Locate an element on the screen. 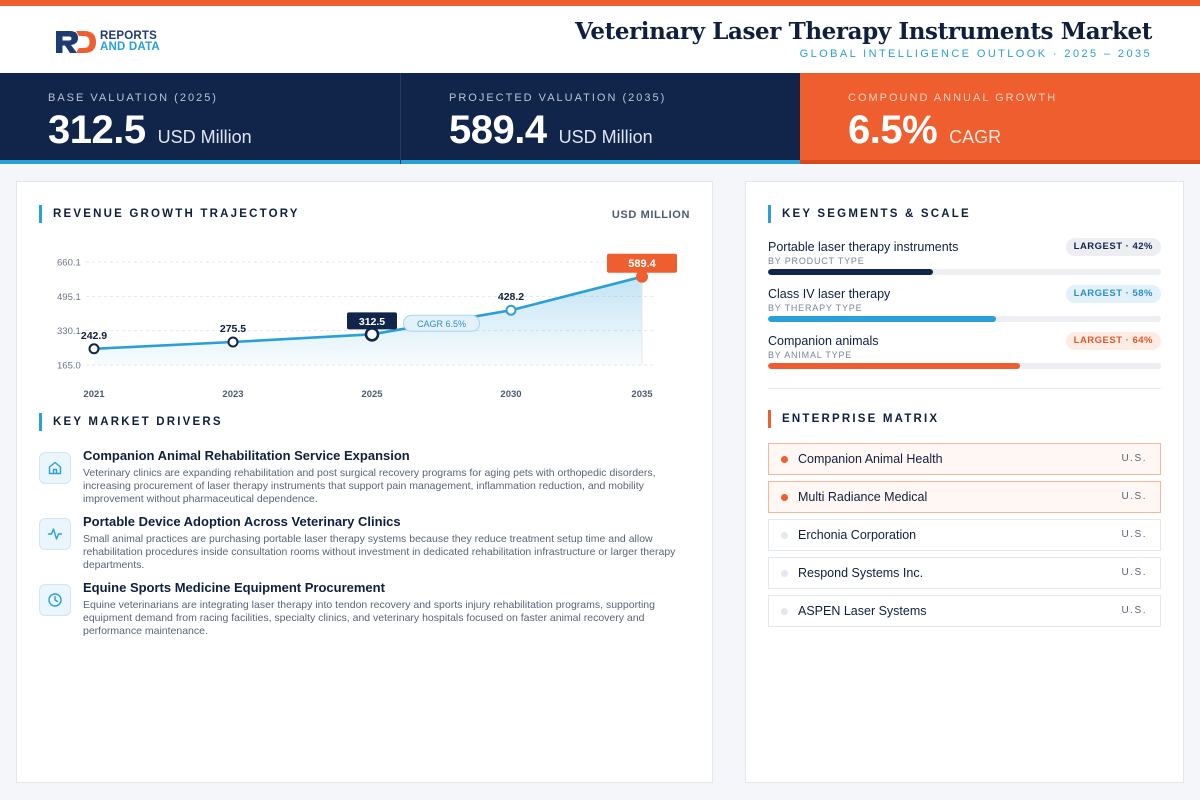 The width and height of the screenshot is (1200, 800). segment-name: Companion animals is located at coordinates (823, 341).